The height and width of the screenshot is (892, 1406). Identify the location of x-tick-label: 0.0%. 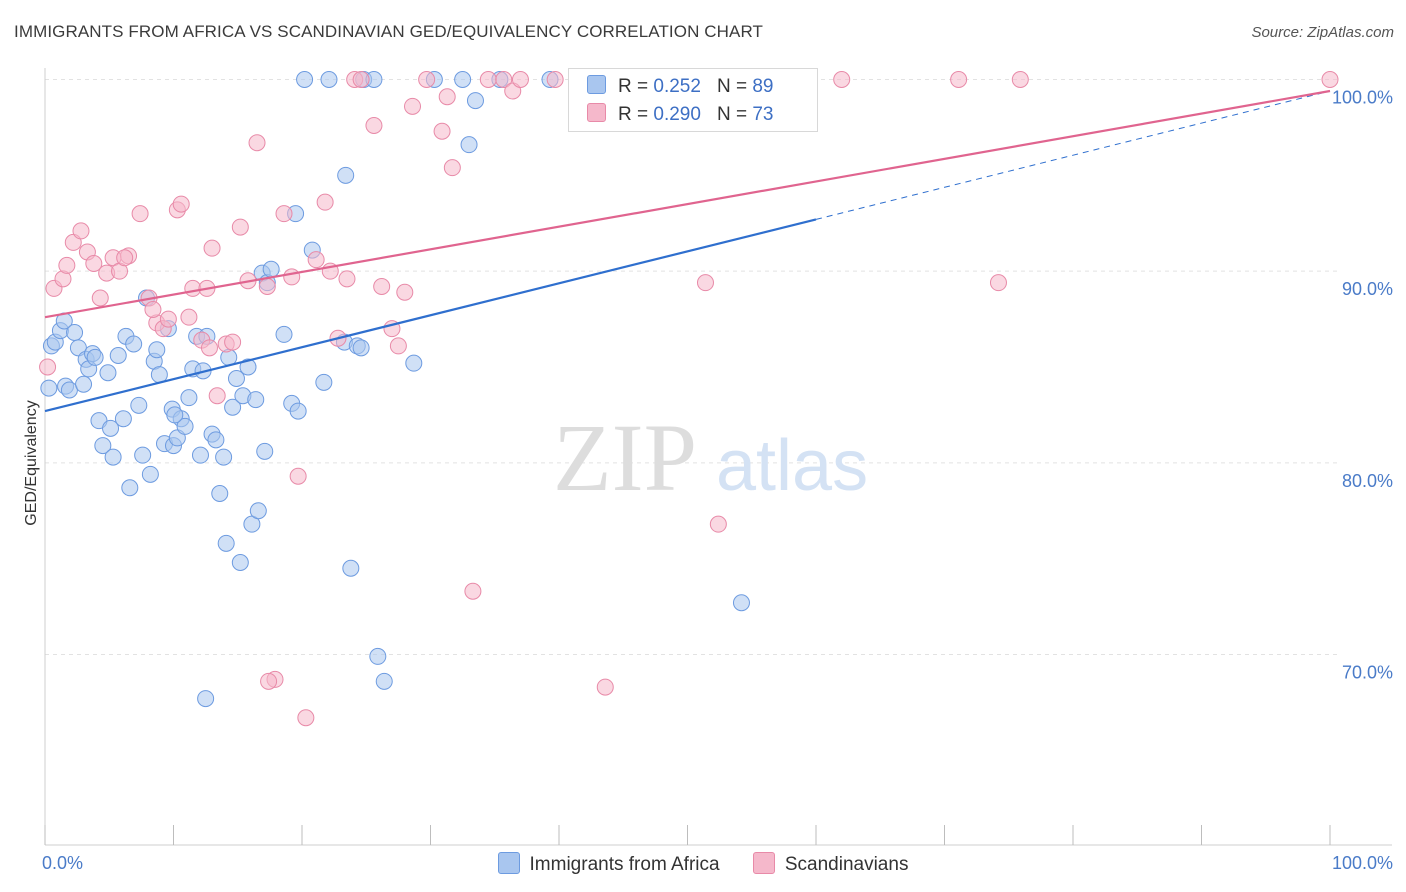
(62, 863).